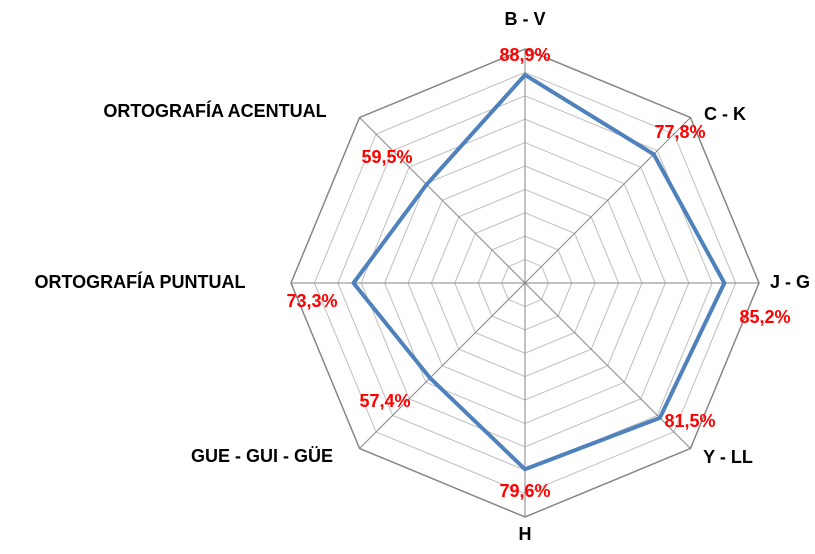  I want to click on value-label: 79,6%, so click(524, 491).